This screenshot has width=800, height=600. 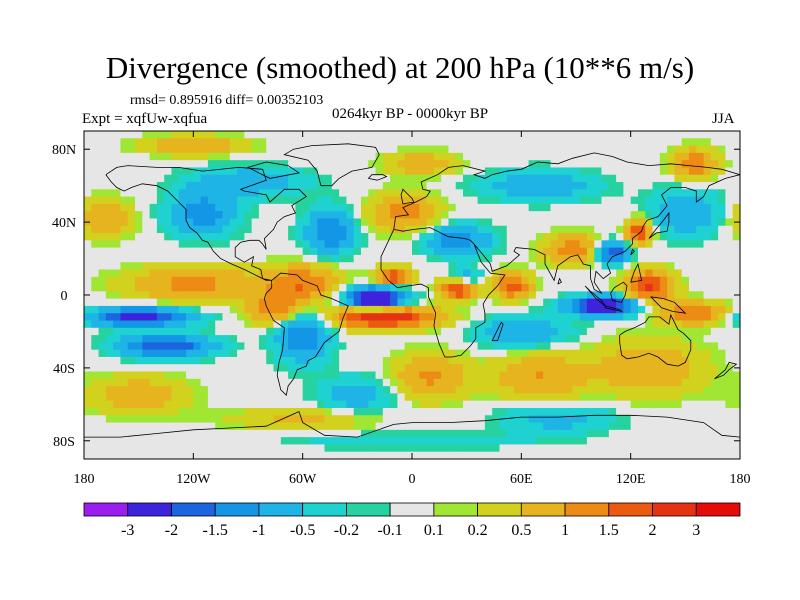 What do you see at coordinates (368, 509) in the screenshot?
I see `colorbar-swatch` at bounding box center [368, 509].